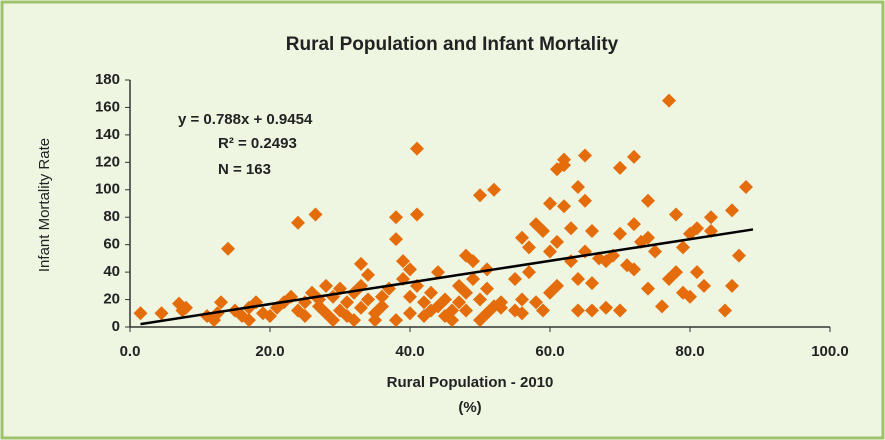 The height and width of the screenshot is (440, 885). What do you see at coordinates (269, 351) in the screenshot?
I see `x-tick-label: 20.0` at bounding box center [269, 351].